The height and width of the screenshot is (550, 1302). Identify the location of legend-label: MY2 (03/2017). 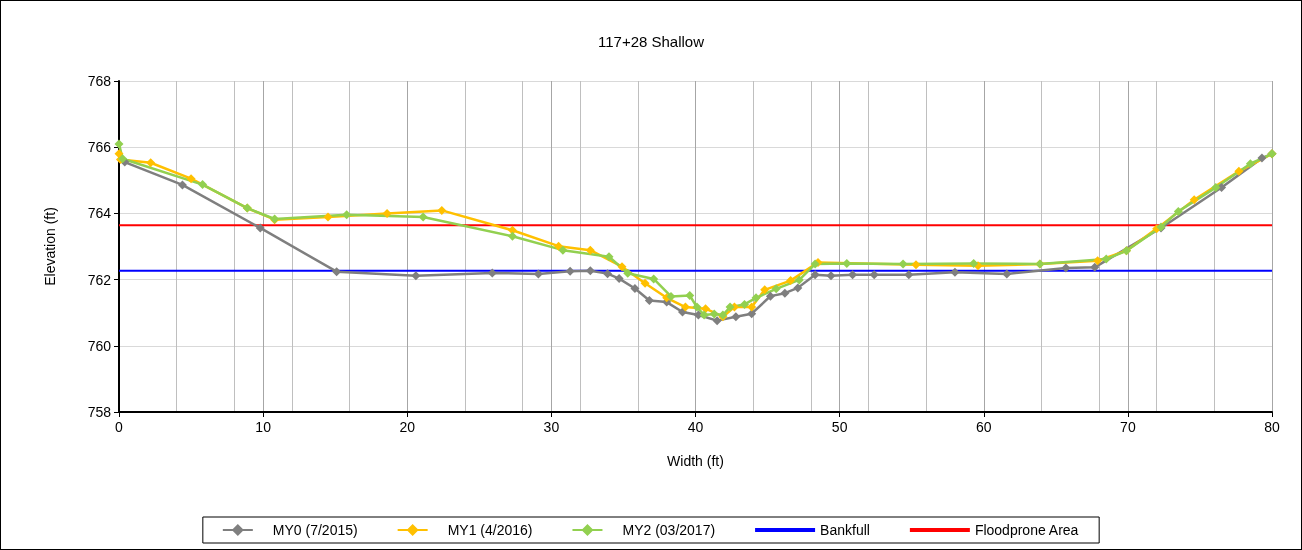
(669, 530).